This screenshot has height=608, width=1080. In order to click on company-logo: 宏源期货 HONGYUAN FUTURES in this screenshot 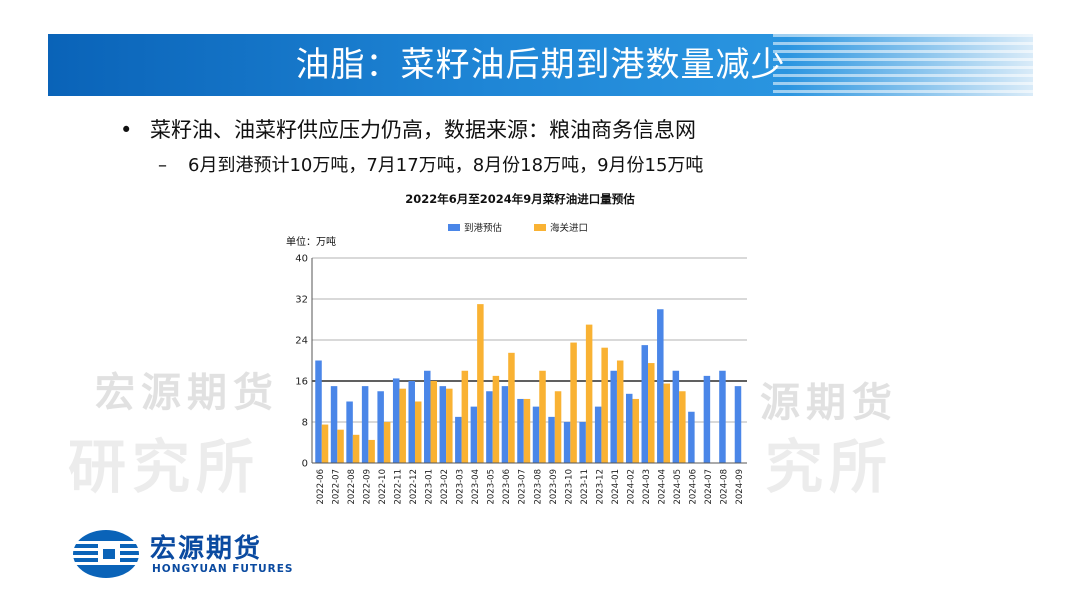, I will do `click(192, 554)`.